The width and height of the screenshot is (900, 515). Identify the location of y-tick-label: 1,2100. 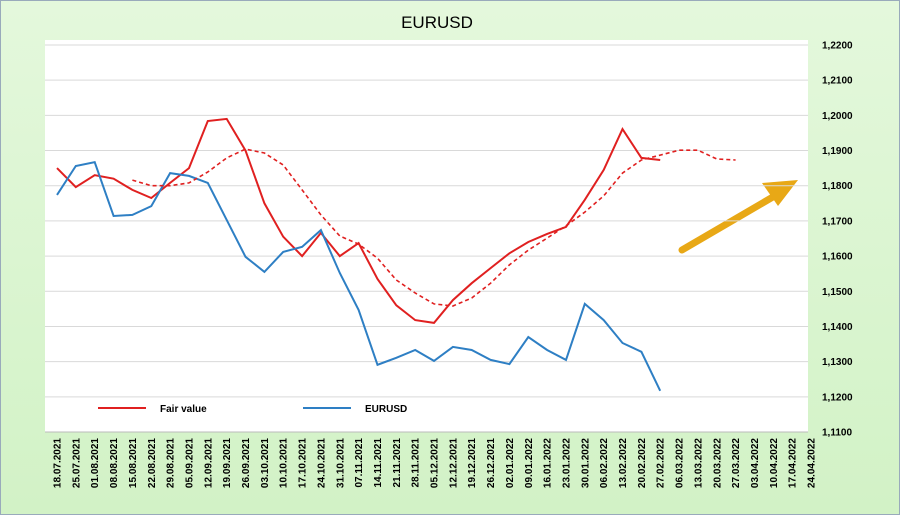
(837, 81).